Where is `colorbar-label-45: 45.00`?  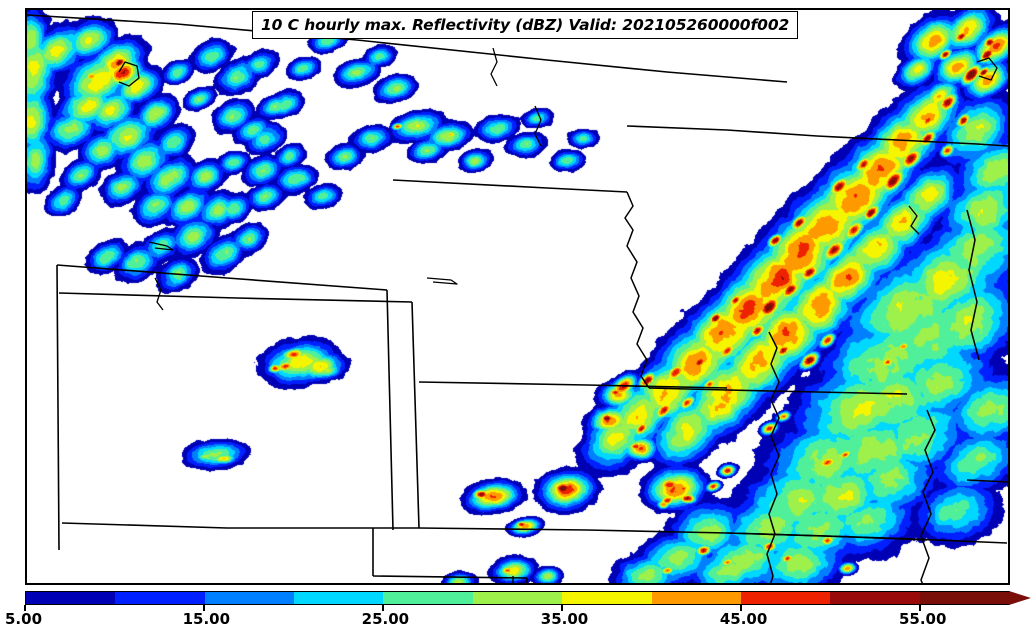 colorbar-label-45: 45.00 is located at coordinates (743, 619).